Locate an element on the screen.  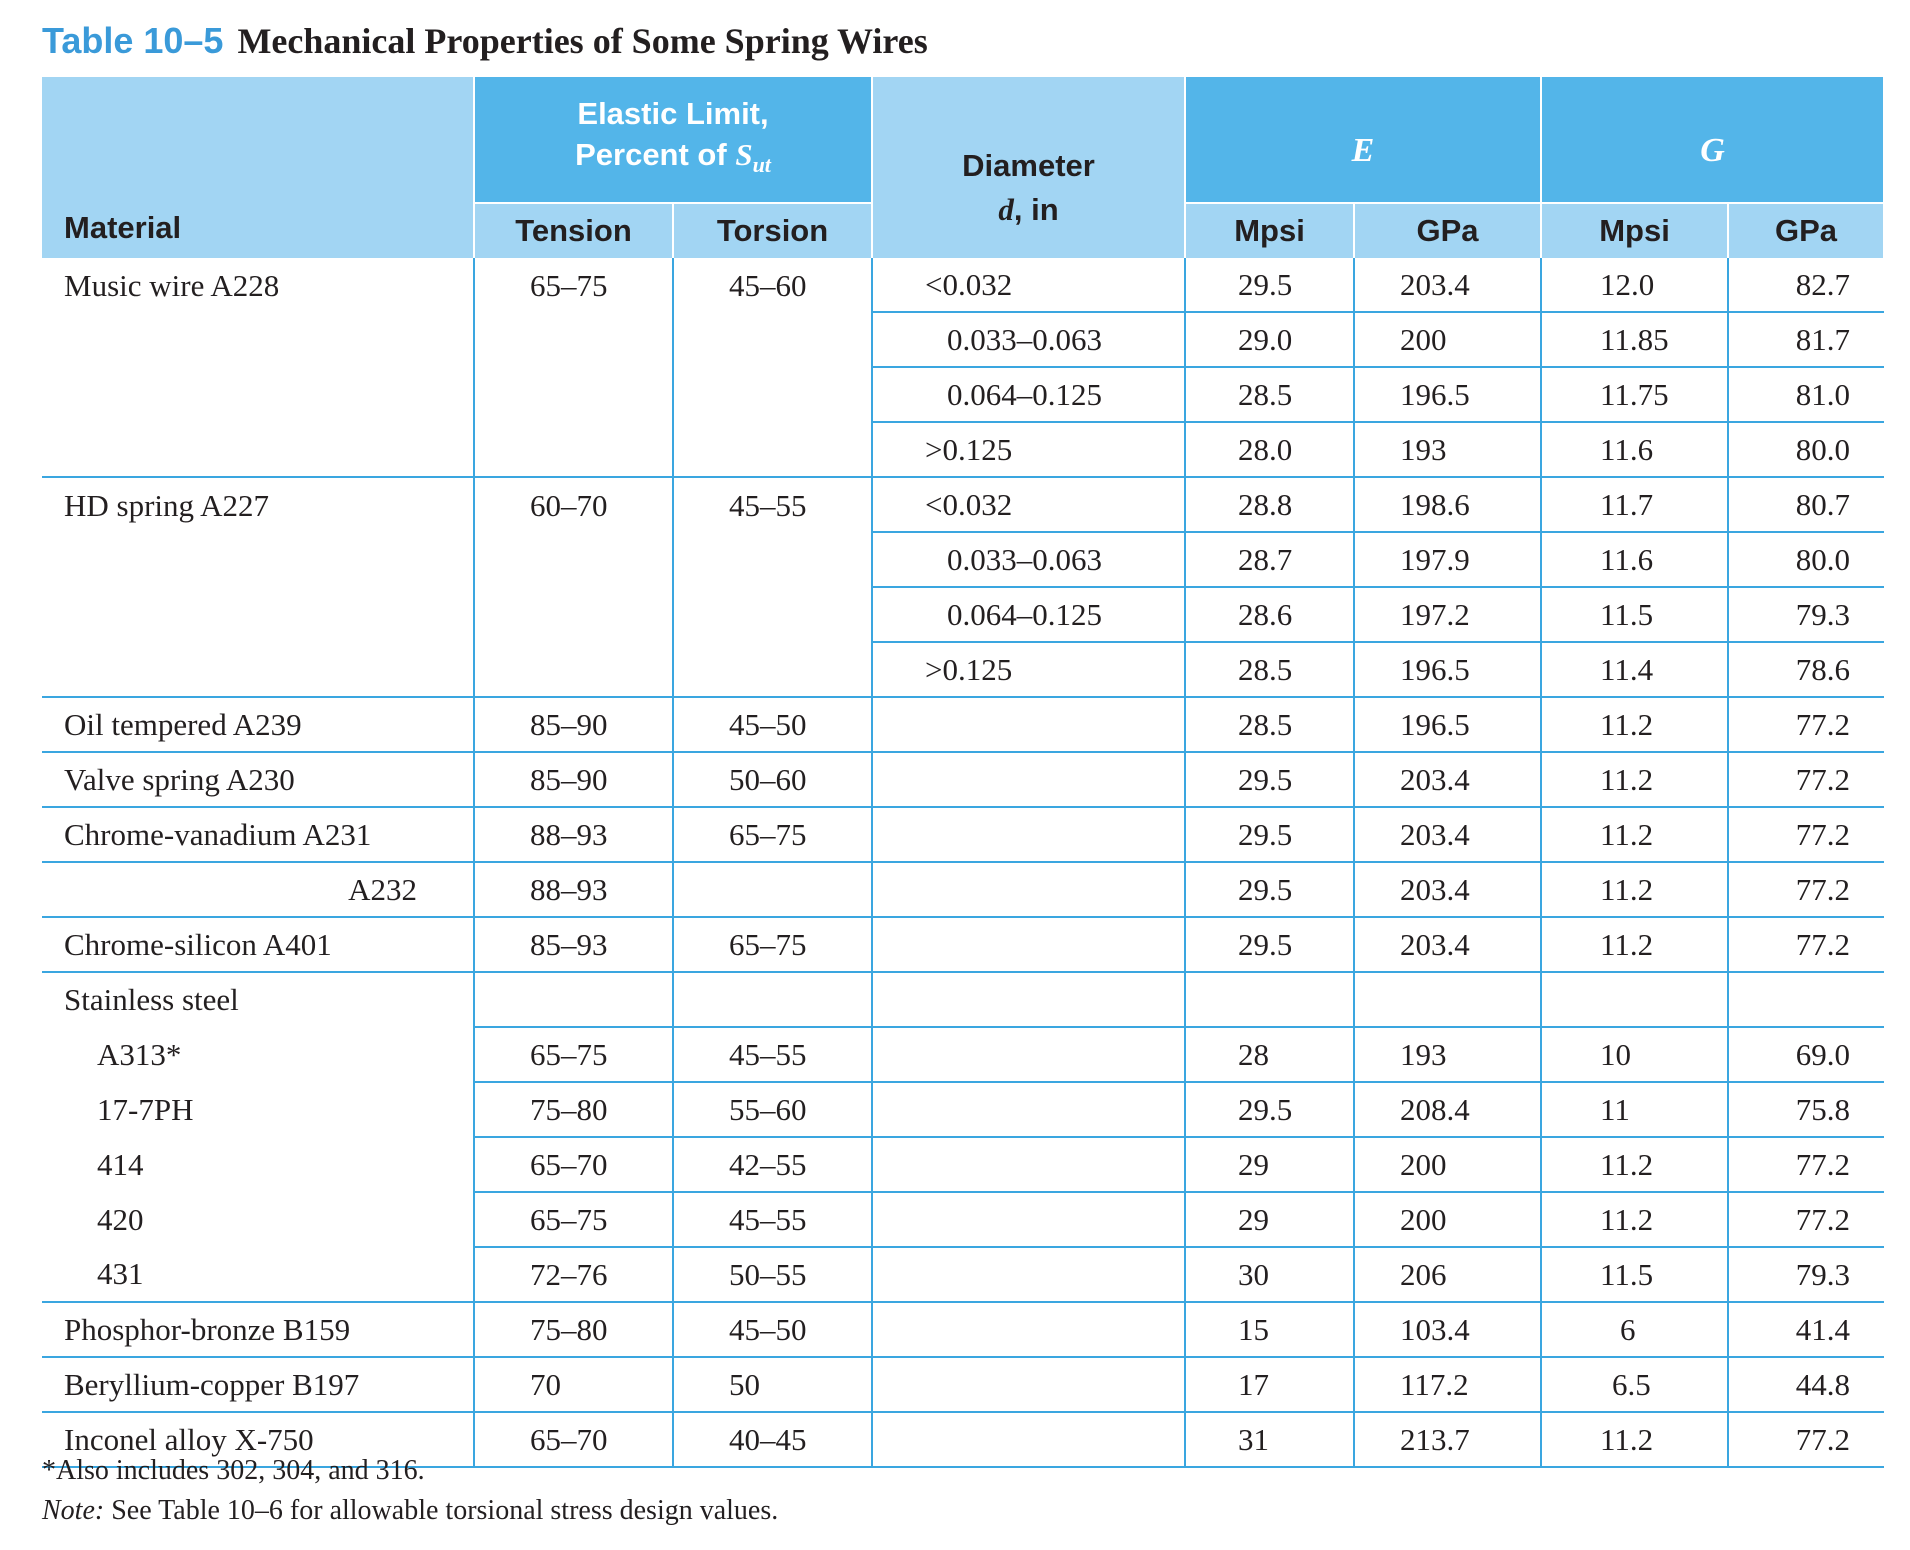
cell-diameter: 0.064–0.125 is located at coordinates (1028, 615).